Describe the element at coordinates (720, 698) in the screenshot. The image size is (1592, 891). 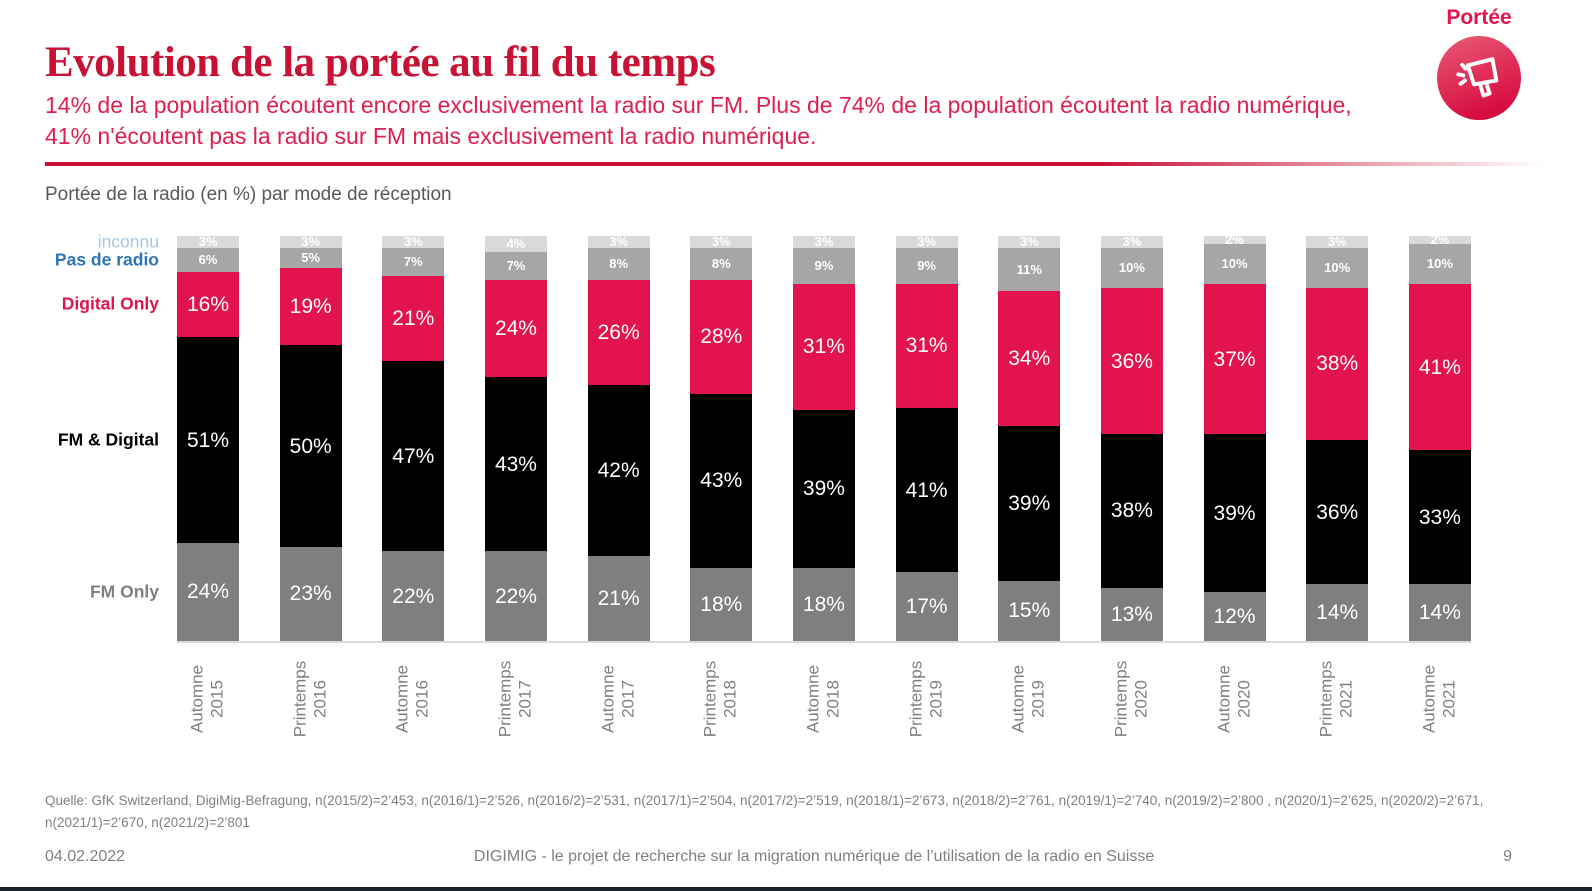
I see `x-axis-label-printemps-2018: Printemps 2018` at that location.